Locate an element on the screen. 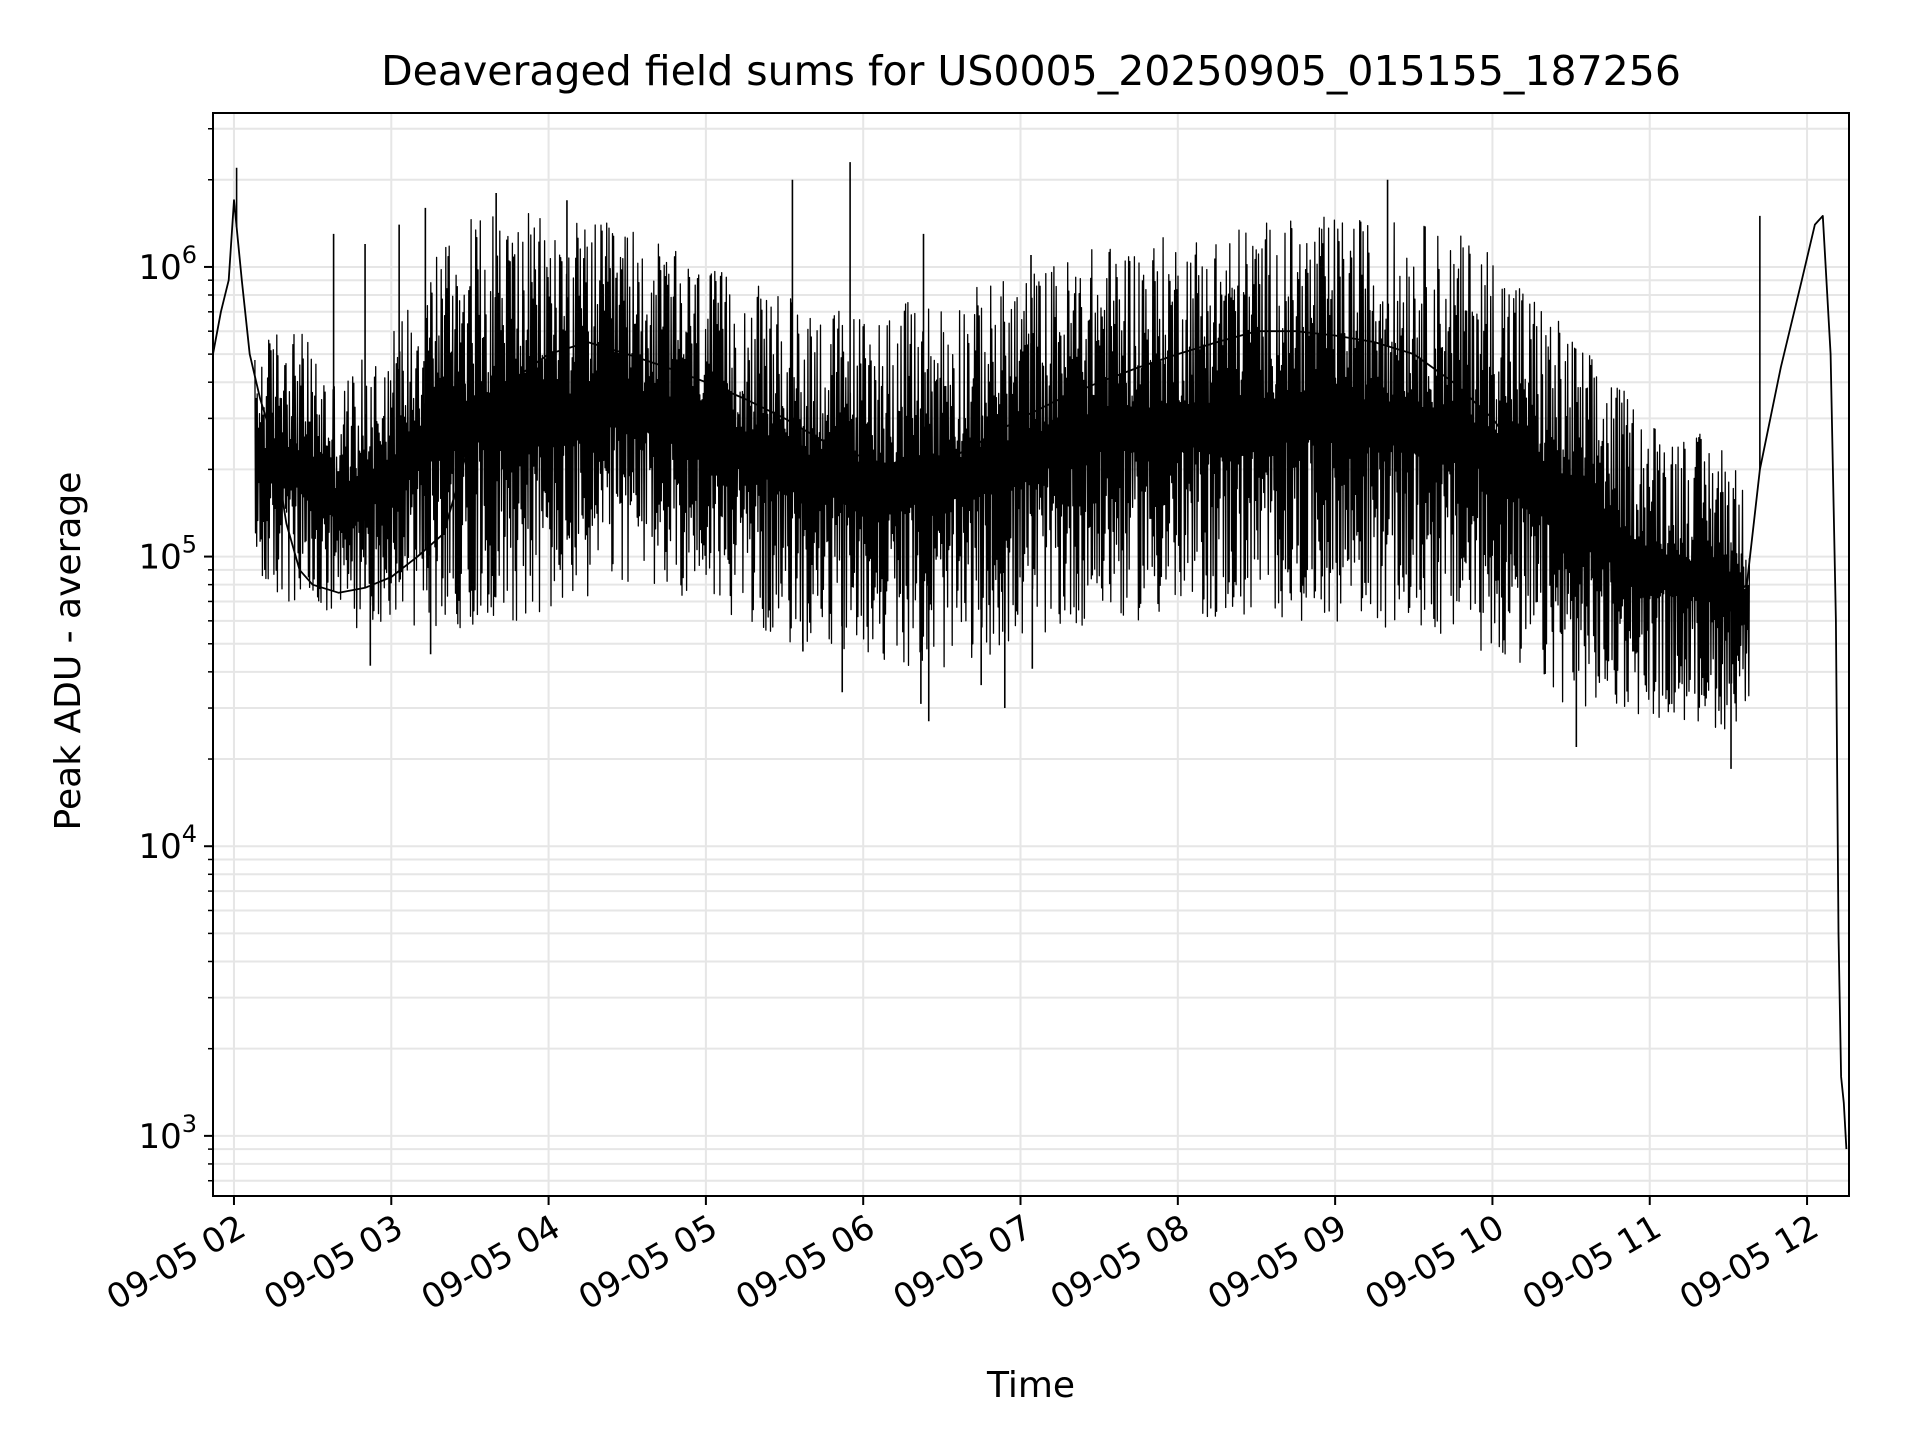  x-axis-label: Time is located at coordinates (1030, 1385).